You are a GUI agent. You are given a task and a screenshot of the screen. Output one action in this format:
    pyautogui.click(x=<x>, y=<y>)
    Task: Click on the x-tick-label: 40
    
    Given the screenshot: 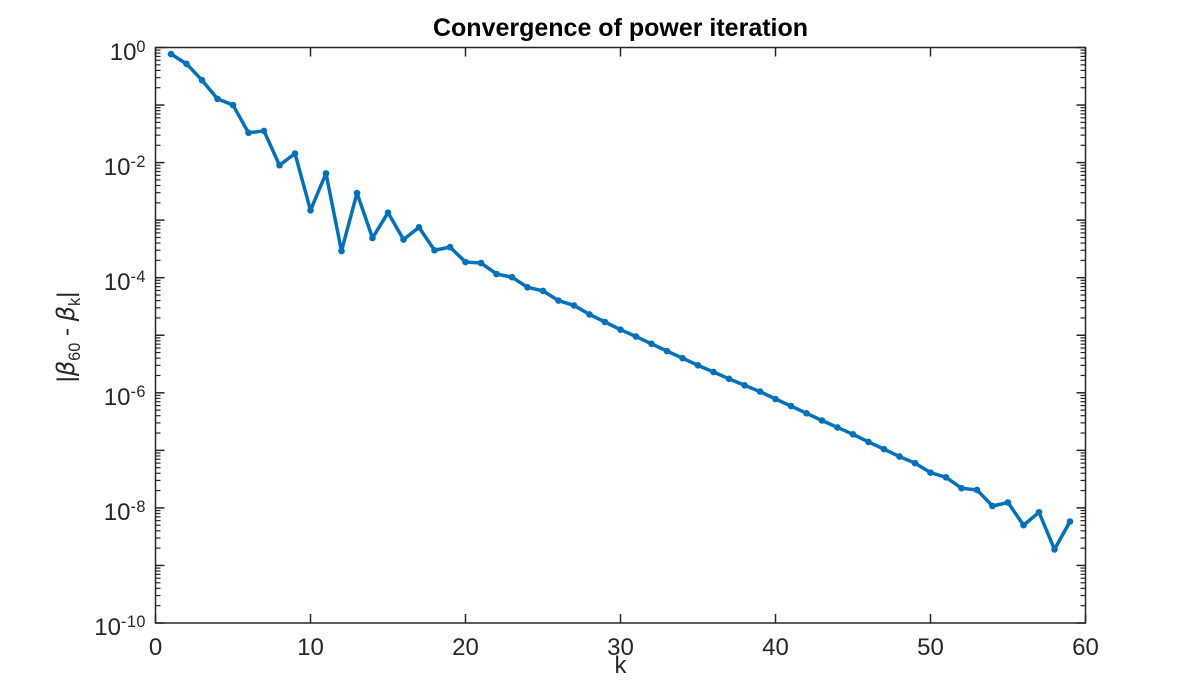 What is the action you would take?
    pyautogui.click(x=775, y=647)
    